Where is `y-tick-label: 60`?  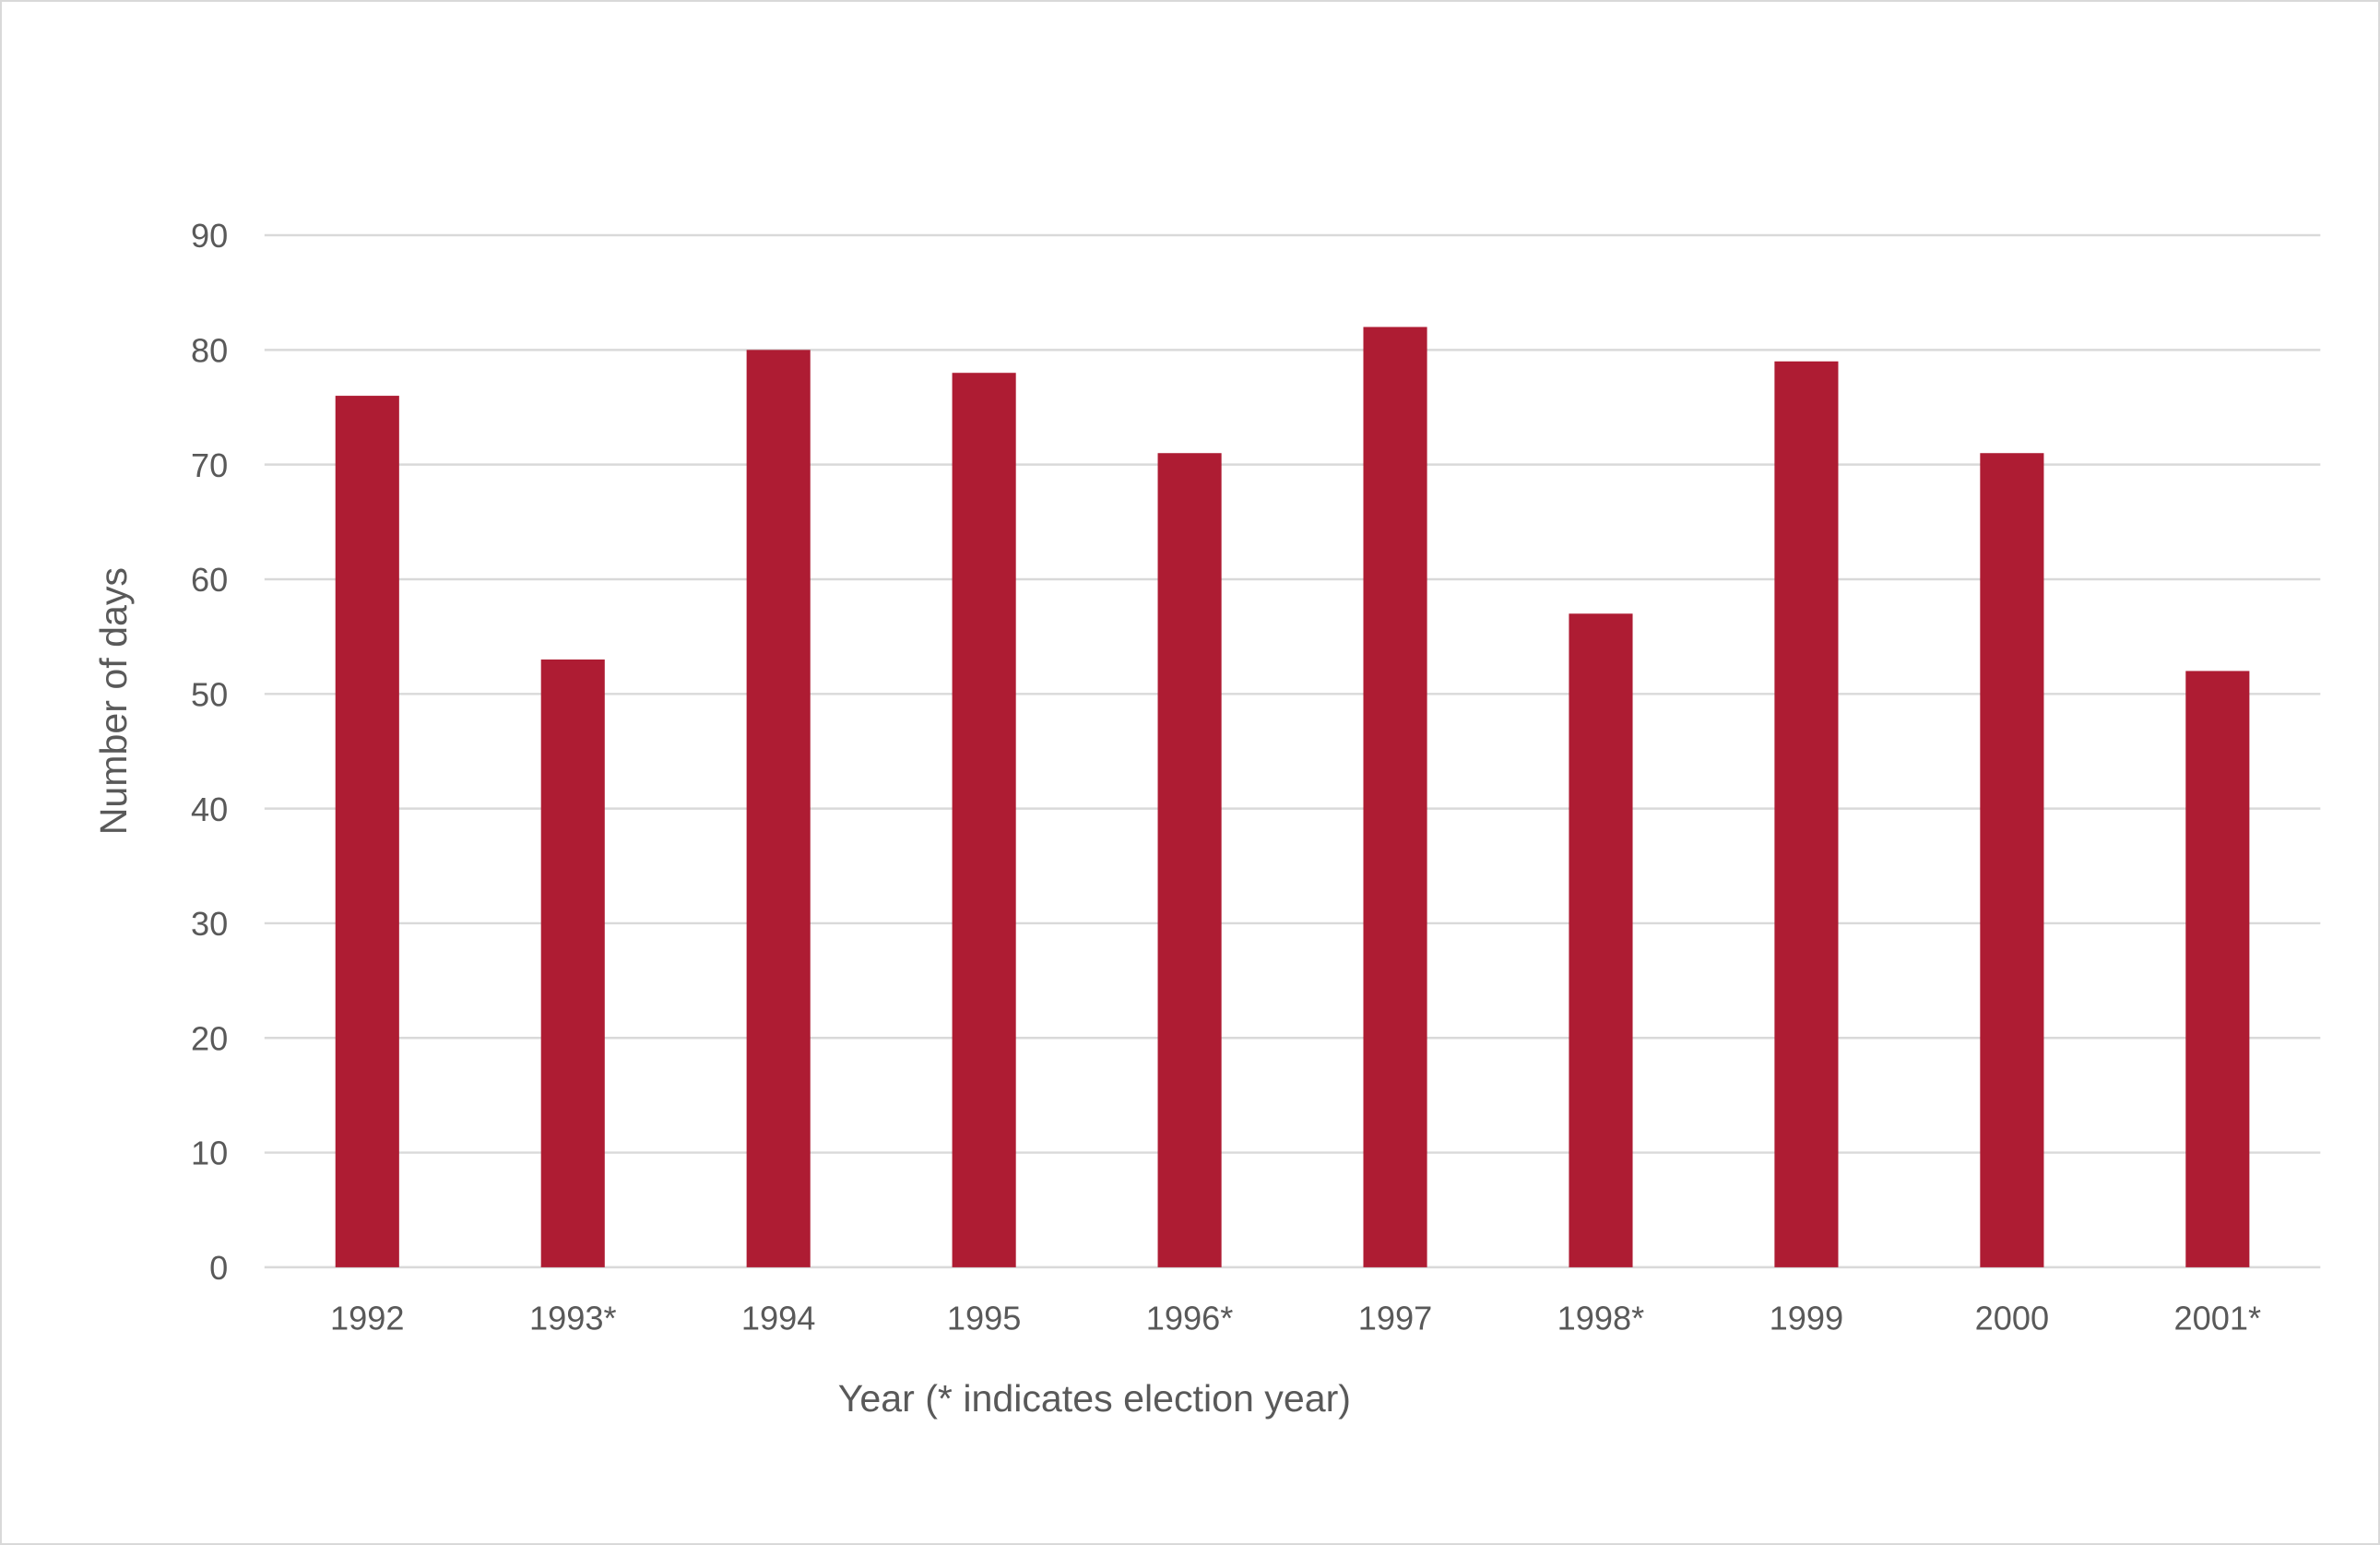
y-tick-label: 60 is located at coordinates (209, 580).